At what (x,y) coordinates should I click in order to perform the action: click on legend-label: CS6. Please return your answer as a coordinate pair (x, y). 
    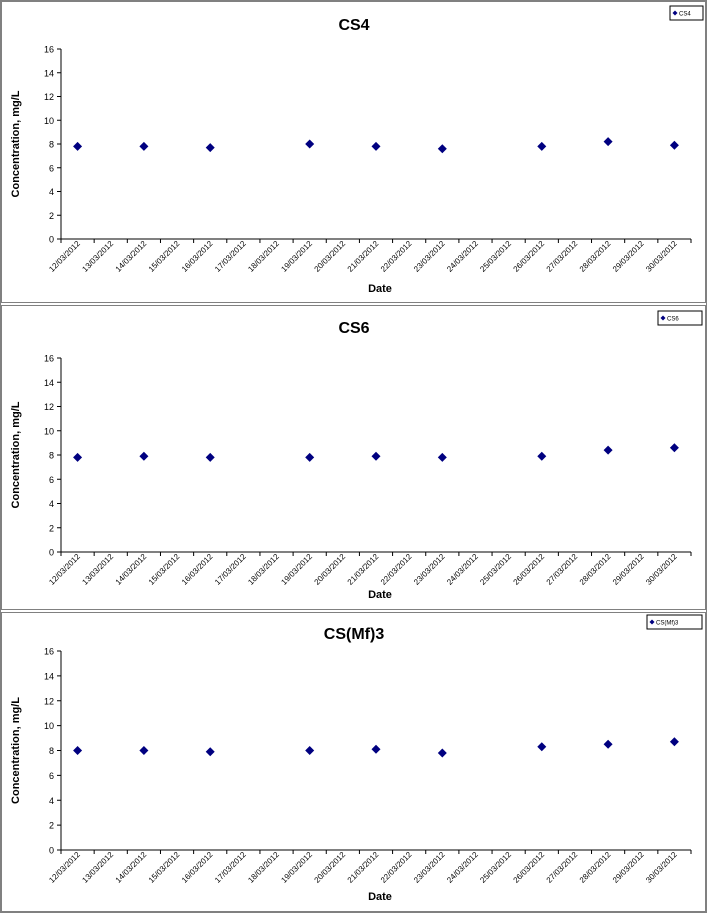
    Looking at the image, I should click on (673, 320).